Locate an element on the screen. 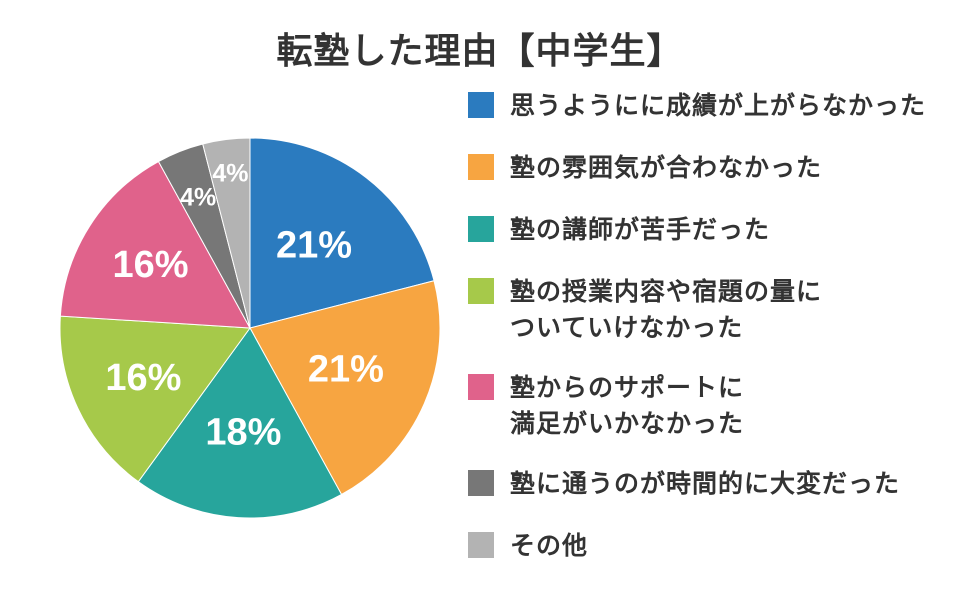  legend-label: 塾の授業内容や宿題の量に ついていけなかった is located at coordinates (666, 309).